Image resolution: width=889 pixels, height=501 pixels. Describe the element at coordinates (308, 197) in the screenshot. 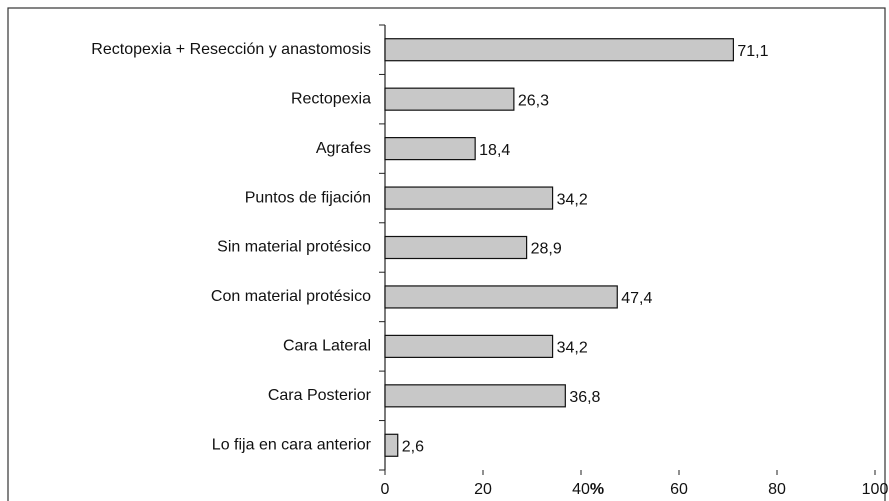

I see `y-tick-label: Puntos de fijación` at that location.